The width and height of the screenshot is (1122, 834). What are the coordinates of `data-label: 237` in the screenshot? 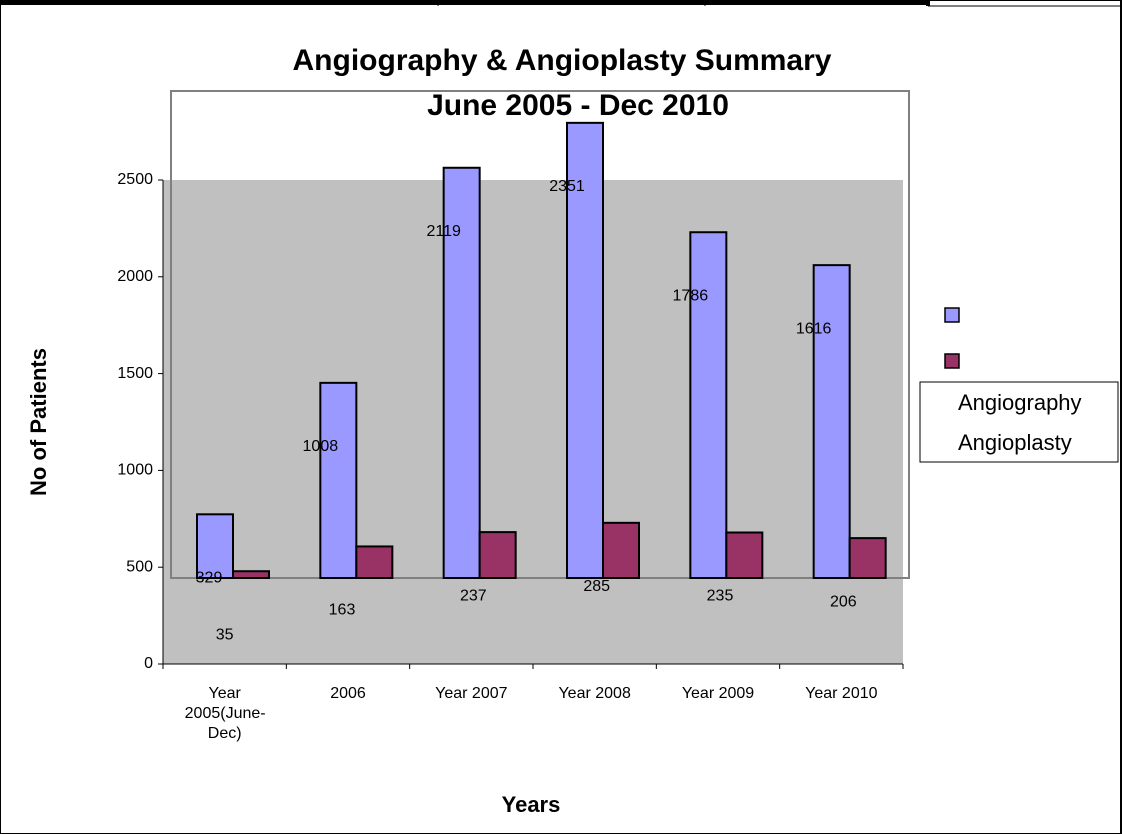 It's located at (473, 595).